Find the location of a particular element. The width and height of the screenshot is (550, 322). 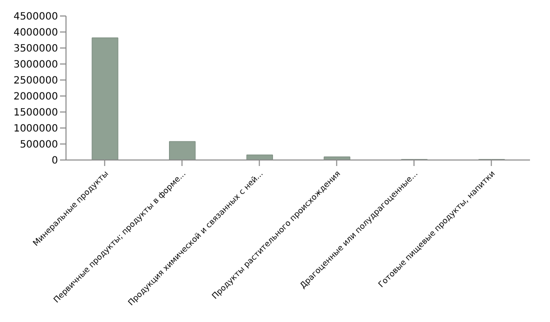

y-tick-label: 3000000 is located at coordinates (35, 65).